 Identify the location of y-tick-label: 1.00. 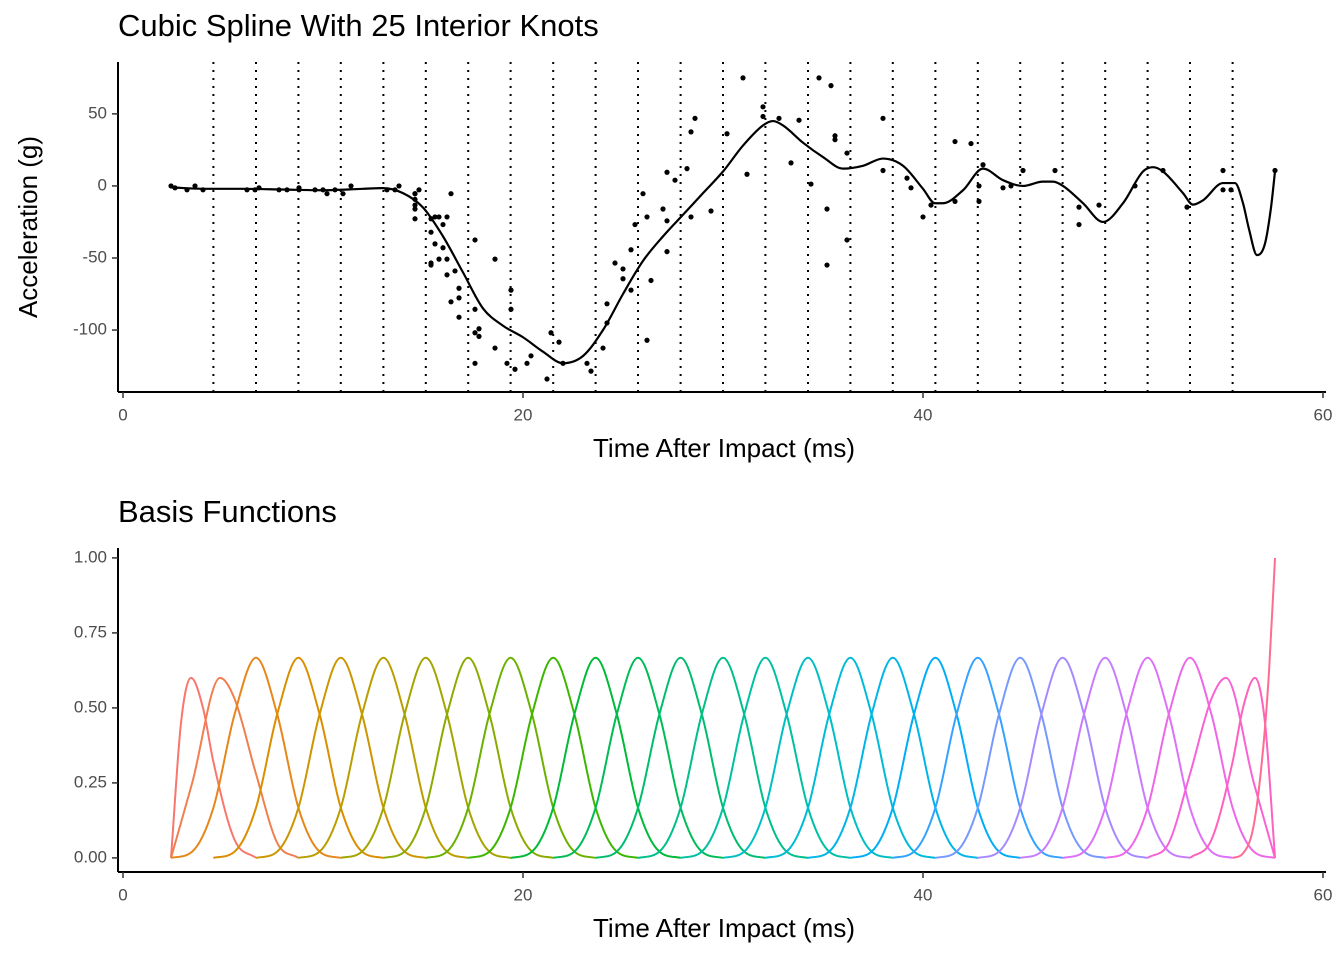
(90, 556).